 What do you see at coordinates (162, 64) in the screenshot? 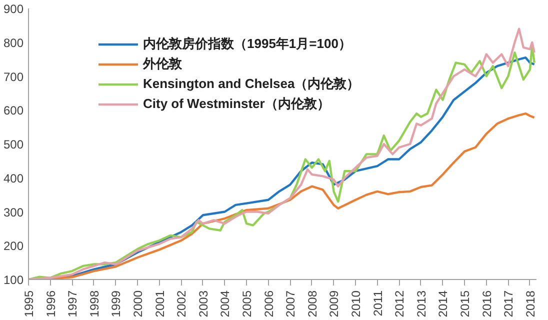
I see `legend-label: 外伦敦` at bounding box center [162, 64].